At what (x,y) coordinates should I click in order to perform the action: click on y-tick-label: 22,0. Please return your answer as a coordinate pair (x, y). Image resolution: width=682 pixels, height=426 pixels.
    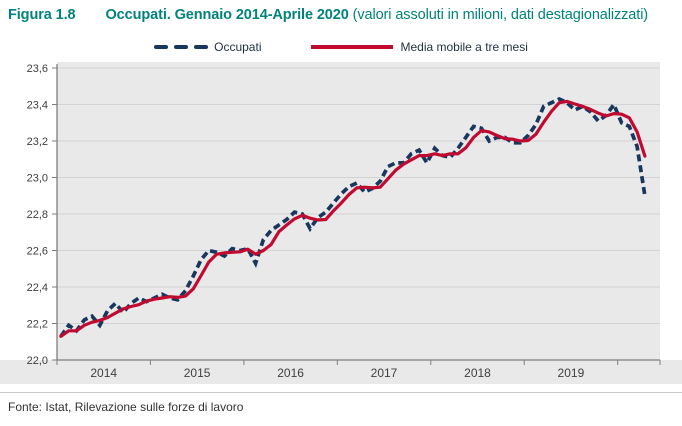
    Looking at the image, I should click on (37, 361).